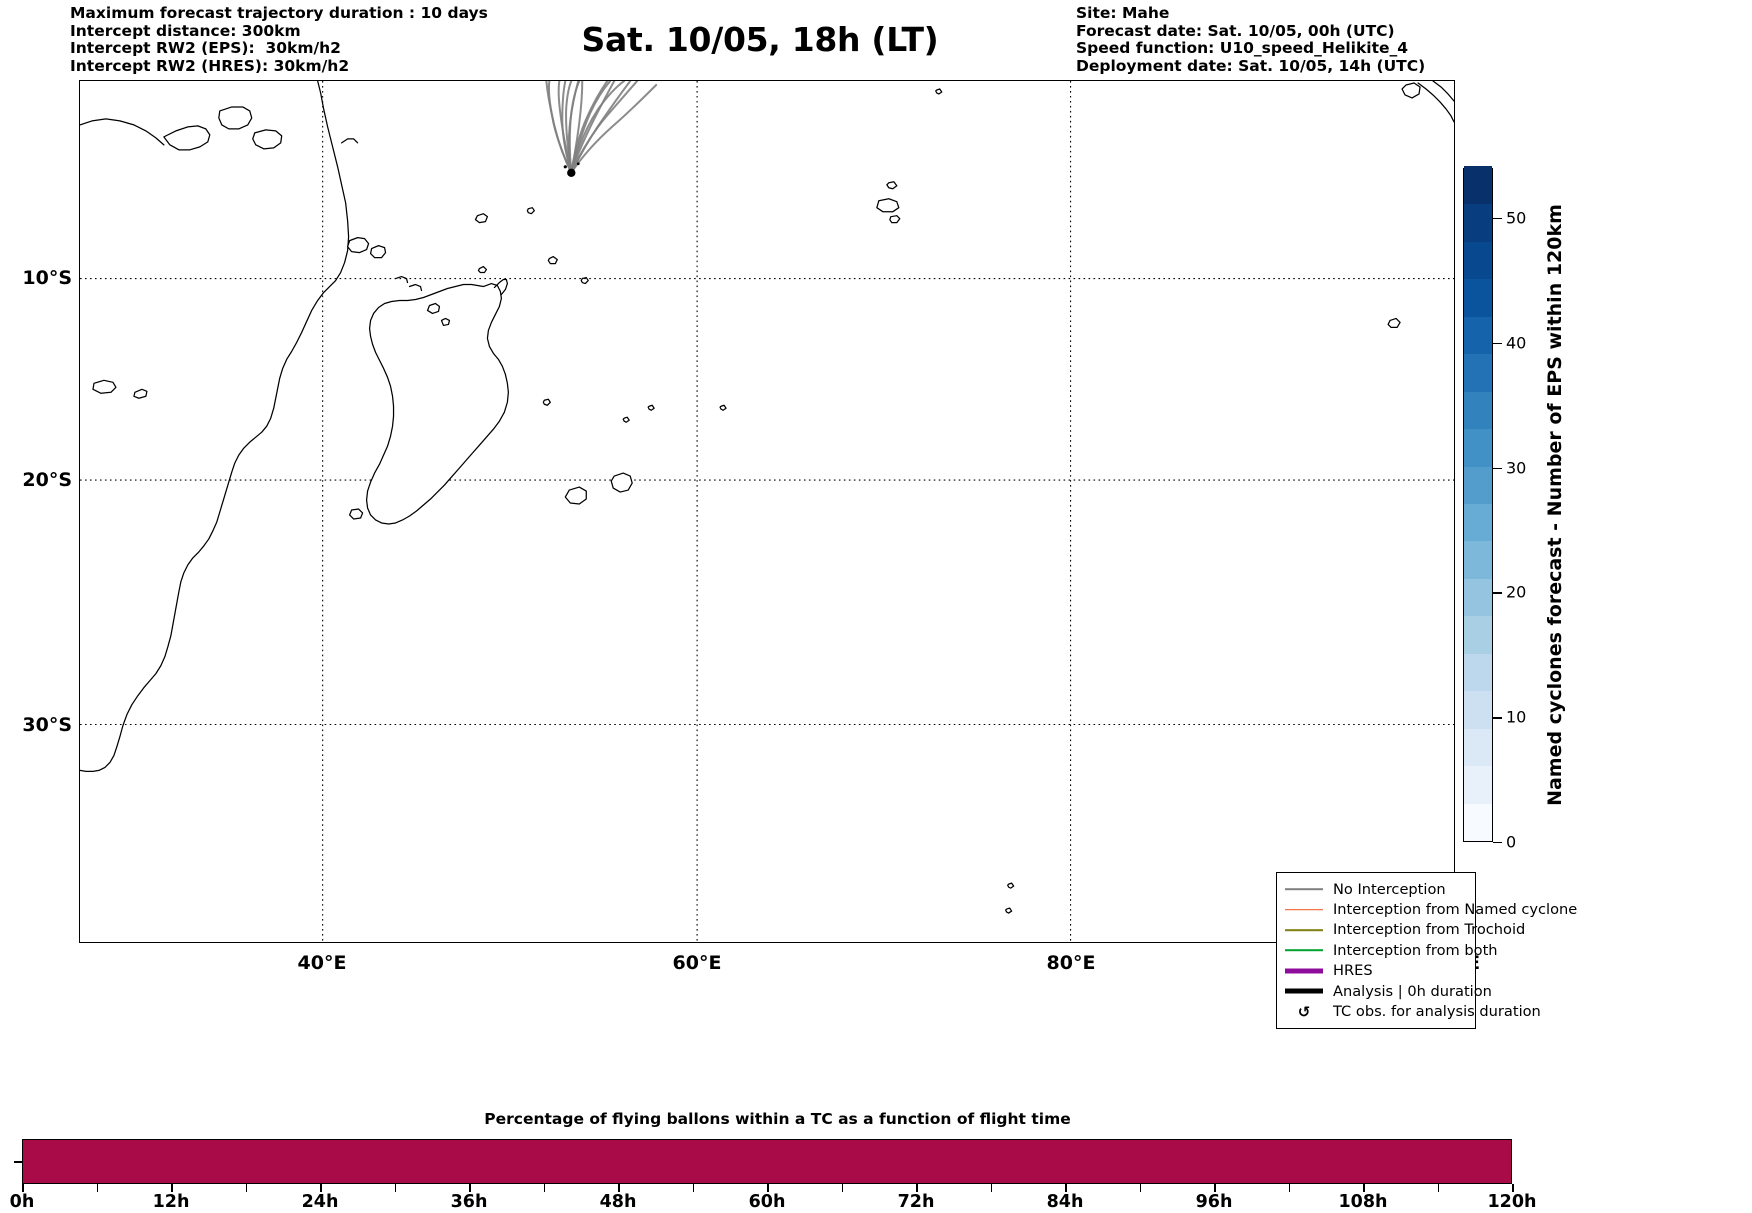 The image size is (1752, 1213). What do you see at coordinates (1387, 991) in the screenshot?
I see `legend-item-5: Analysis | 0h duration` at bounding box center [1387, 991].